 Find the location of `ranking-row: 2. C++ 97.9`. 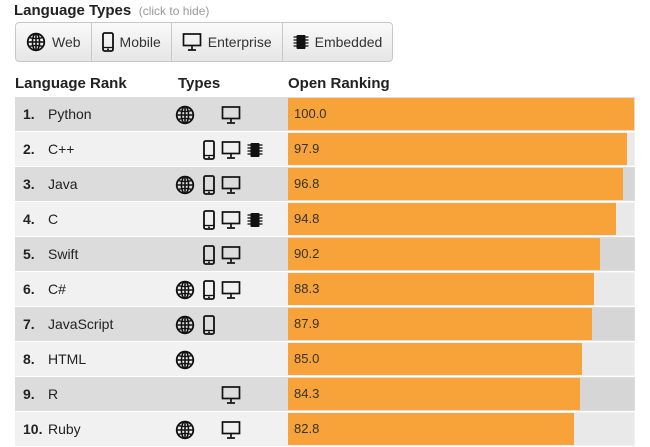

ranking-row: 2. C++ 97.9 is located at coordinates (325, 149).